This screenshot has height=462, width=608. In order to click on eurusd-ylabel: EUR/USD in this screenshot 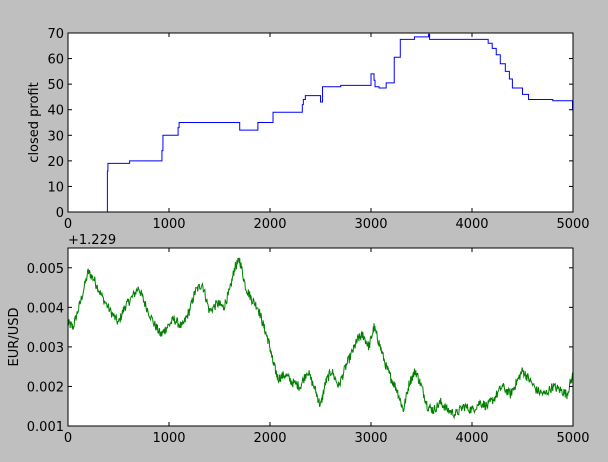, I will do `click(14, 337)`.